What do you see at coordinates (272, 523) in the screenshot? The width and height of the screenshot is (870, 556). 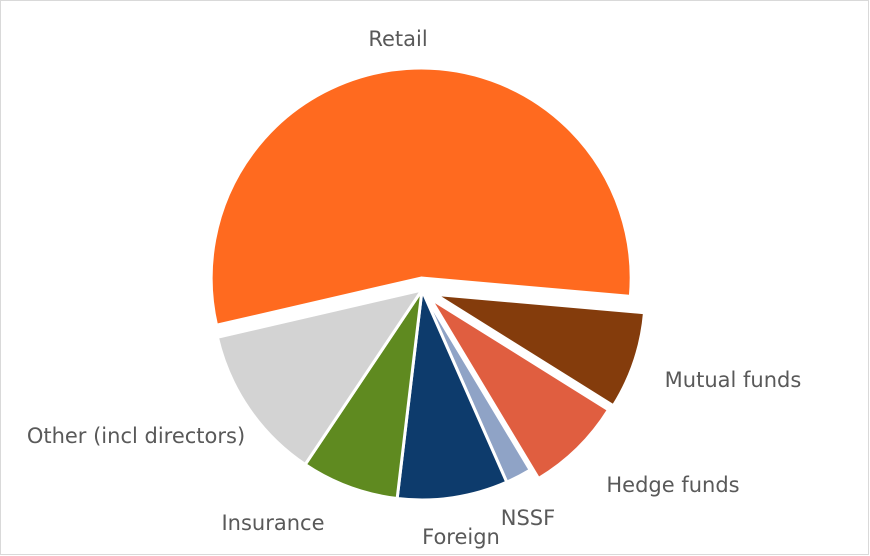 I see `slice-label: Insurance` at bounding box center [272, 523].